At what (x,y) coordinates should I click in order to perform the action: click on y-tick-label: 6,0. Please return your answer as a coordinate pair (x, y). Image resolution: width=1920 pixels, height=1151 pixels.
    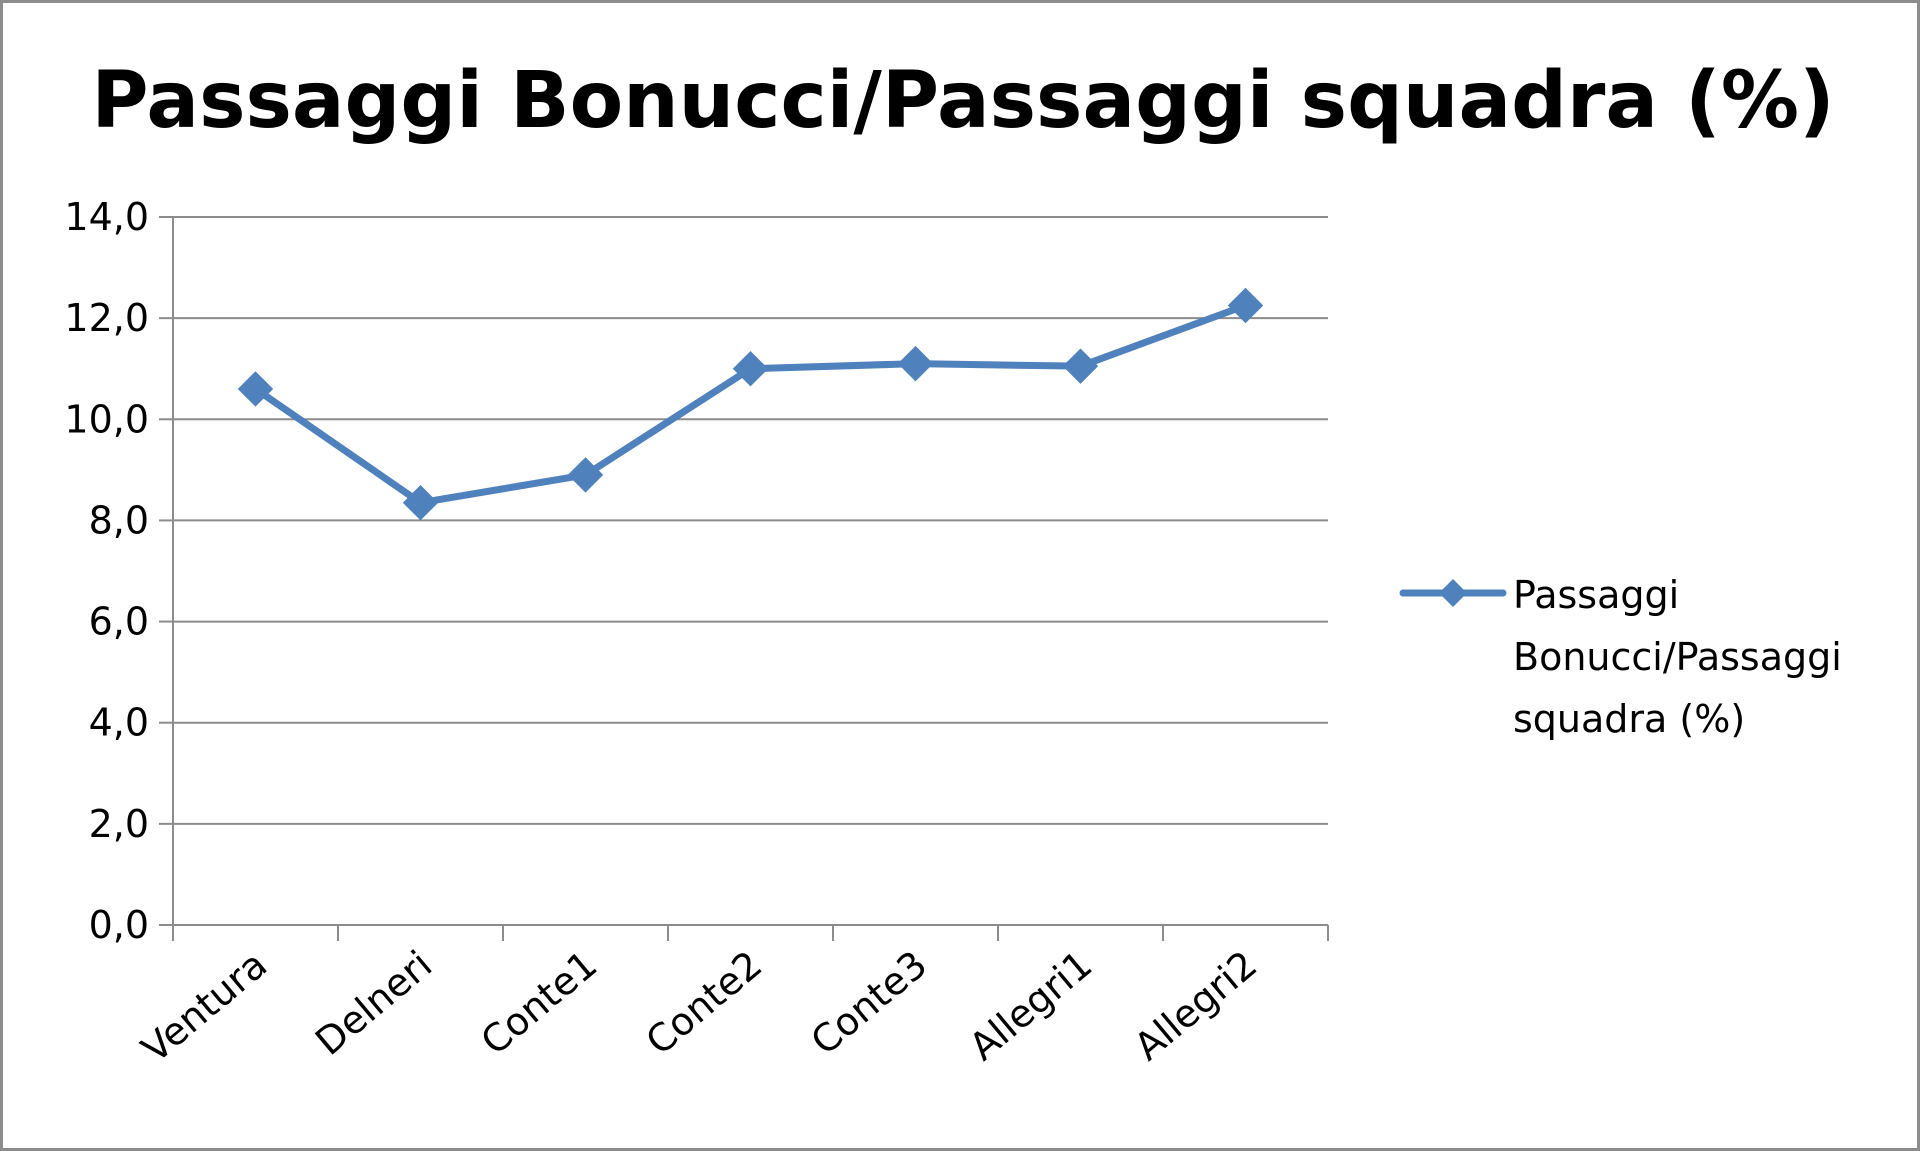
    Looking at the image, I should click on (119, 622).